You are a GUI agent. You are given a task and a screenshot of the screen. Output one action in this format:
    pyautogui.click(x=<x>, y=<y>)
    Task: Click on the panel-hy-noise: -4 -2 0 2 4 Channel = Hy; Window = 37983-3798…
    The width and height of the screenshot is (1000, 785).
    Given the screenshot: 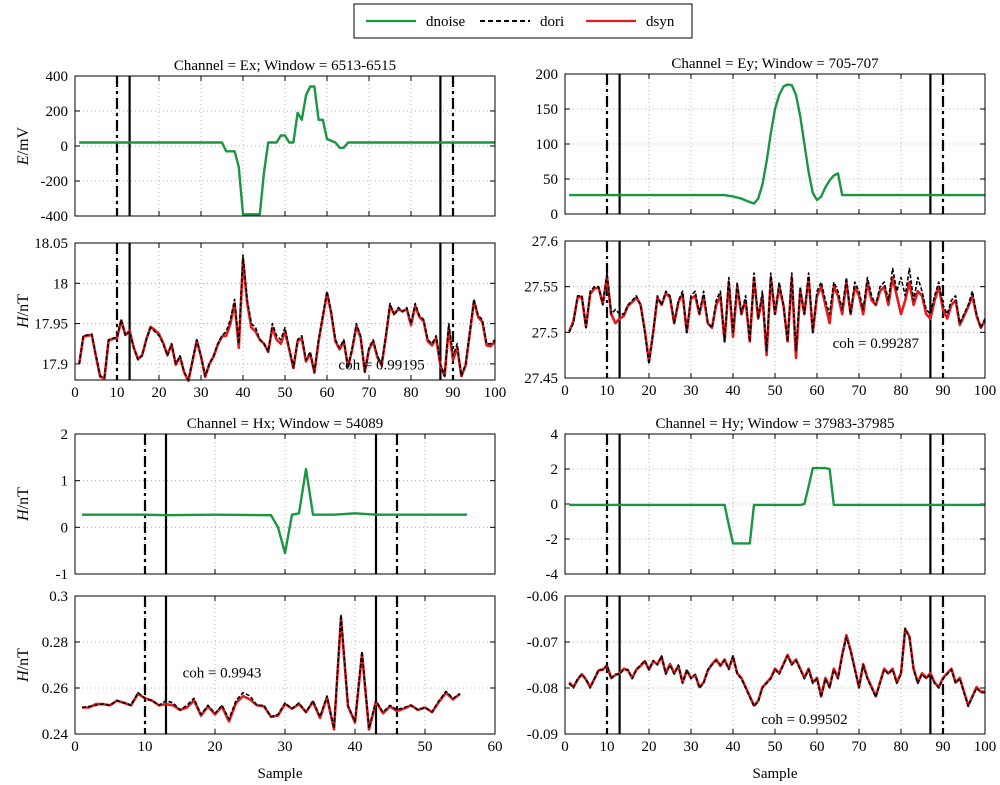 What is the action you would take?
    pyautogui.click(x=766, y=499)
    